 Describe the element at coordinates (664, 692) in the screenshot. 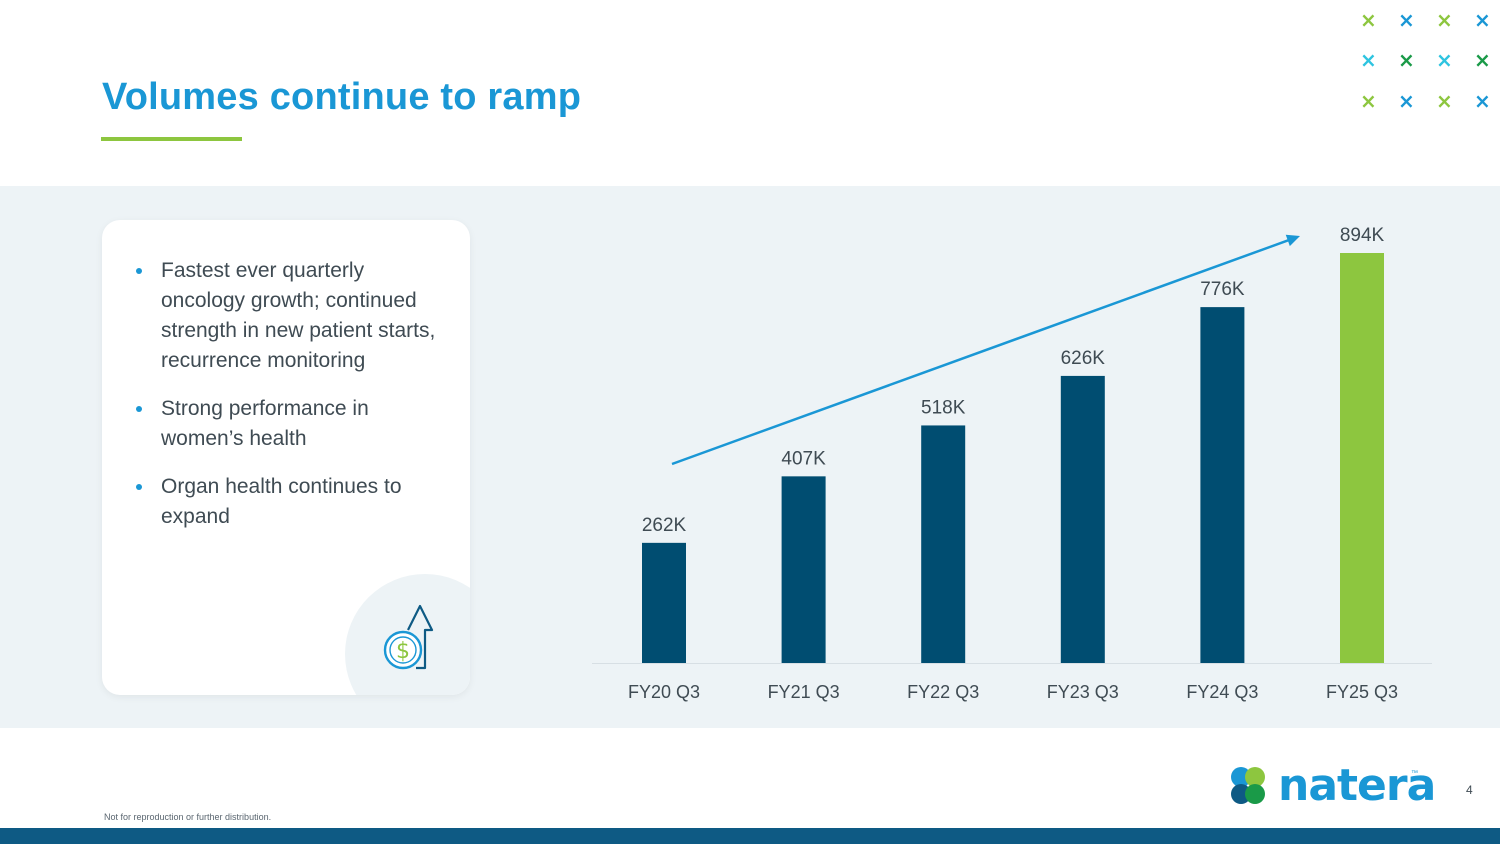

I see `x-tick-label: FY20 Q3` at that location.